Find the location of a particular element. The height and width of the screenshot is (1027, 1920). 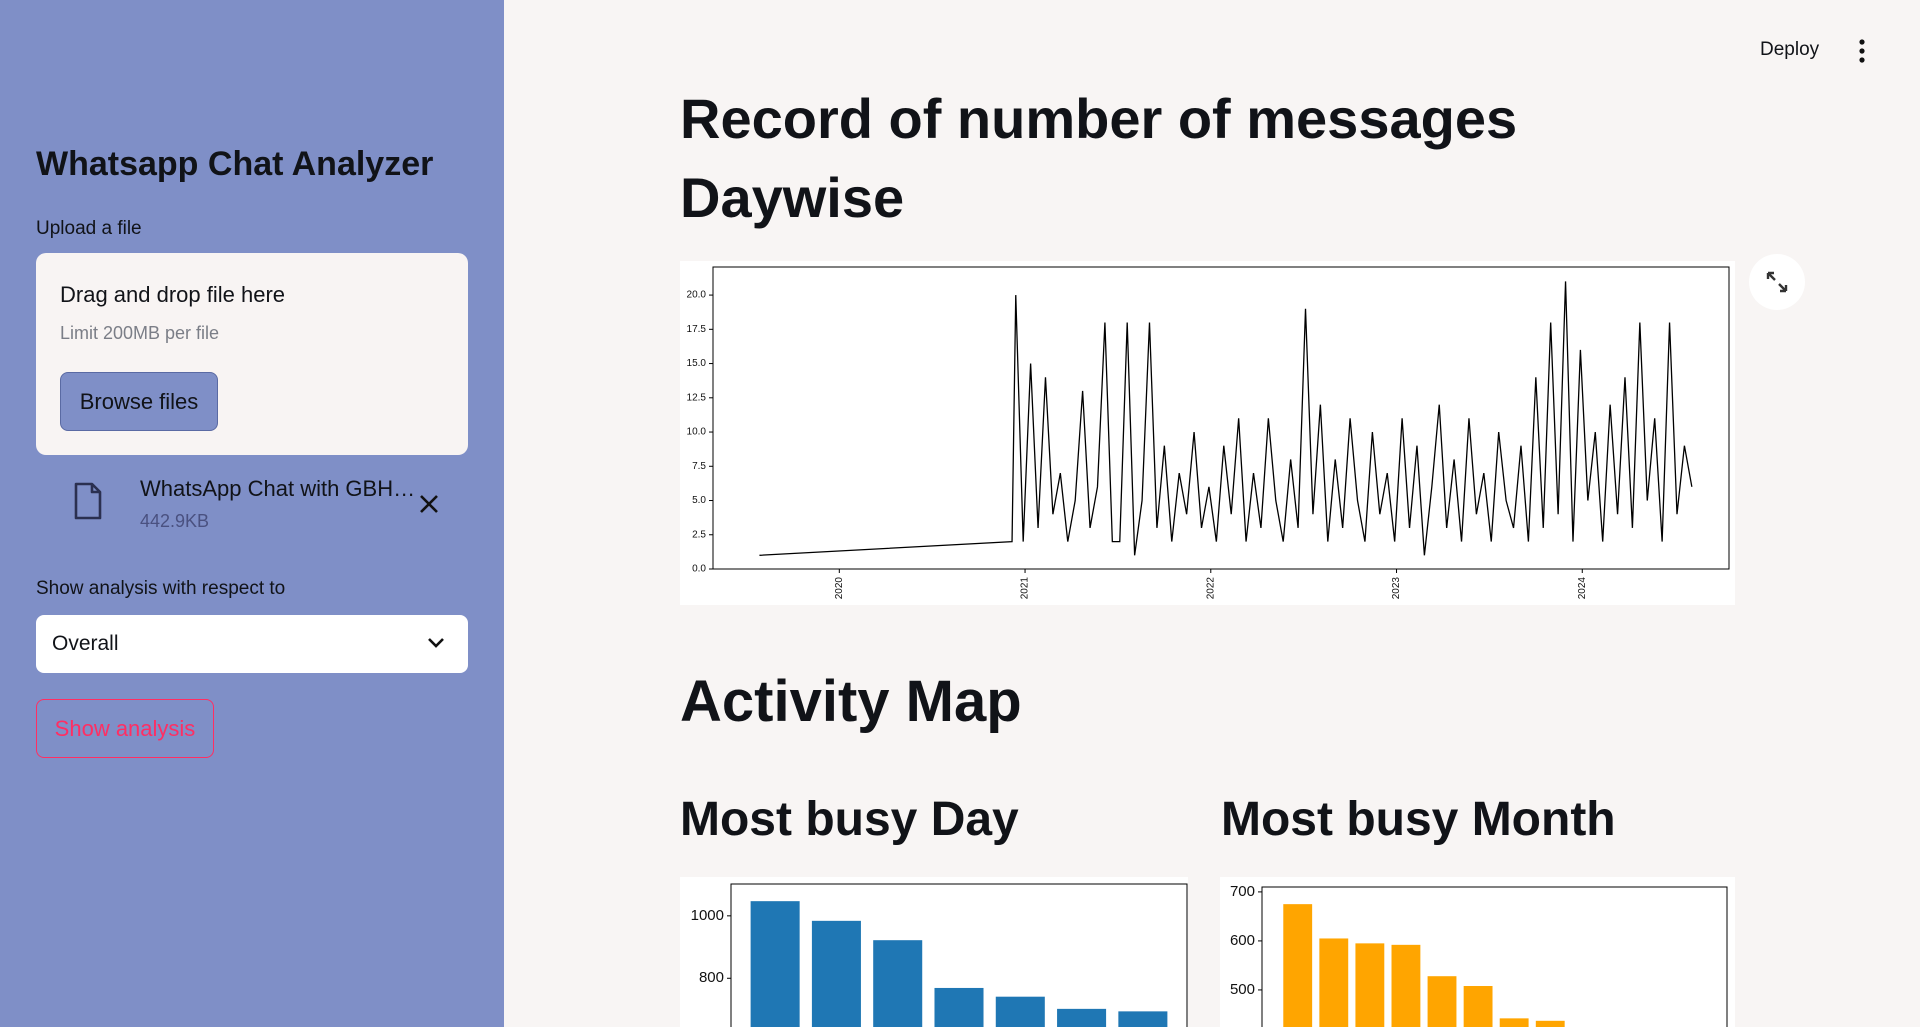

subsection-title: Most busy Day is located at coordinates (849, 819).